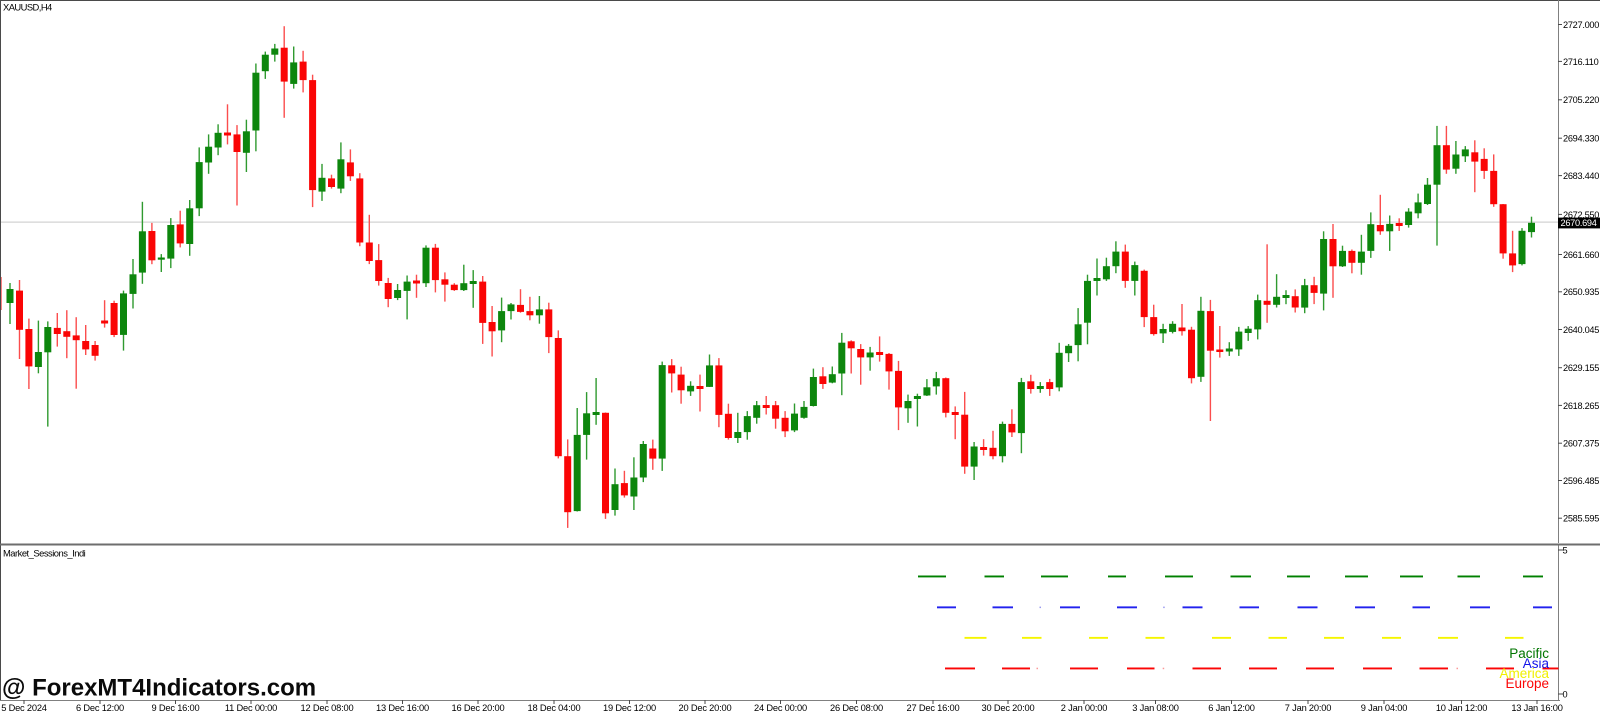 The width and height of the screenshot is (1600, 719). What do you see at coordinates (1581, 62) in the screenshot?
I see `svg-text: 2716.110` at bounding box center [1581, 62].